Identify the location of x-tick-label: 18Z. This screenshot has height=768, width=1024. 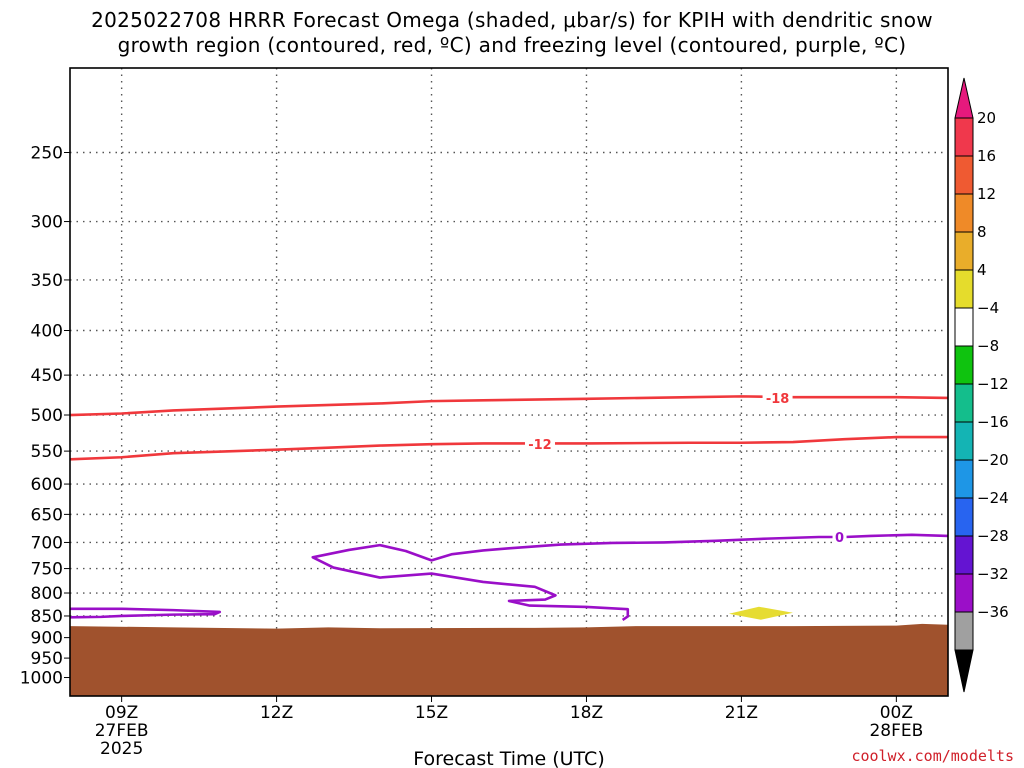
(586, 713).